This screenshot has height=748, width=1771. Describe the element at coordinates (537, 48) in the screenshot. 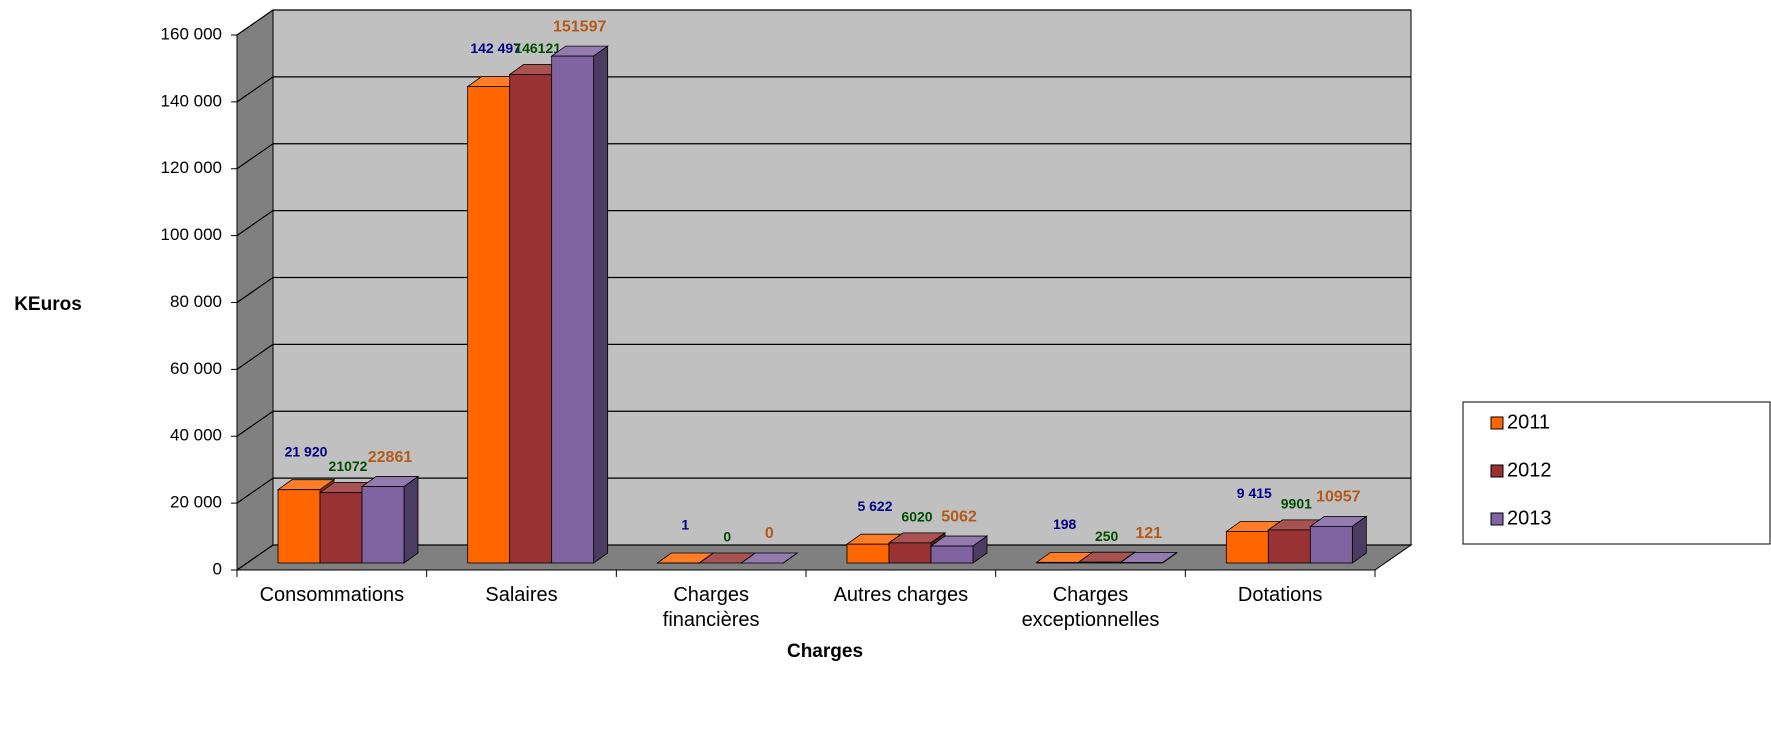

I see `value-label: 146121` at that location.